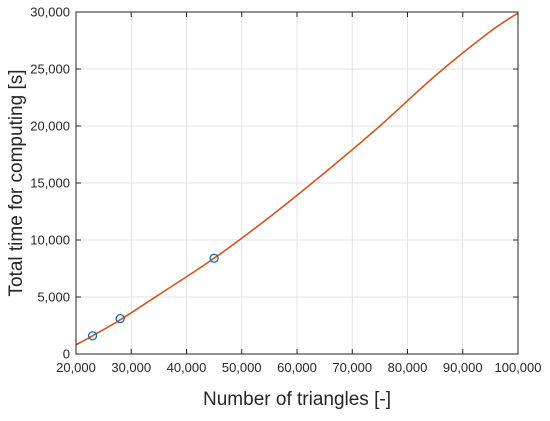 The height and width of the screenshot is (421, 550). Describe the element at coordinates (50, 126) in the screenshot. I see `y-tick-label: 20,000` at that location.